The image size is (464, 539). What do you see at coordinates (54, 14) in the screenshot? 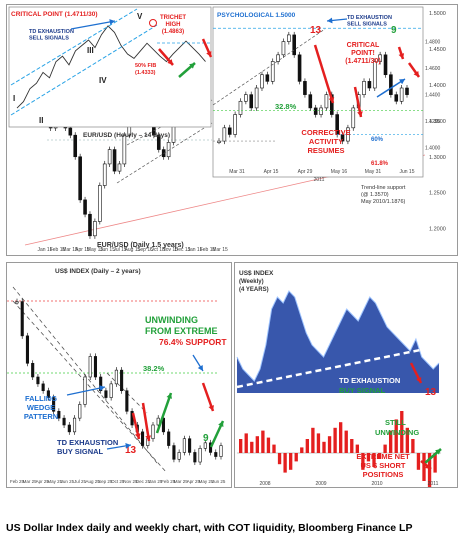
I see `top-critical-point-label: CRITICAL POINT (1.4711/30)` at bounding box center [54, 14].